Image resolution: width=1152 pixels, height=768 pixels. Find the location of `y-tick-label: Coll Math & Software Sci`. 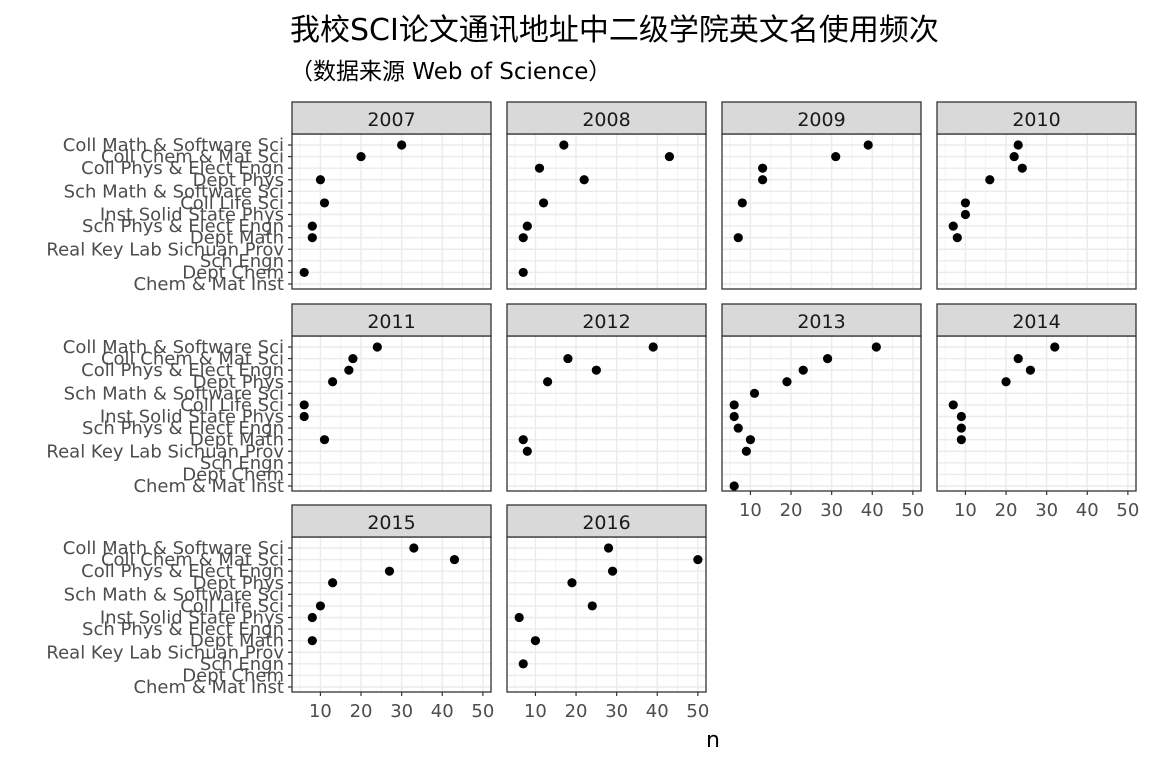

y-tick-label: Coll Math & Software Sci is located at coordinates (173, 548).